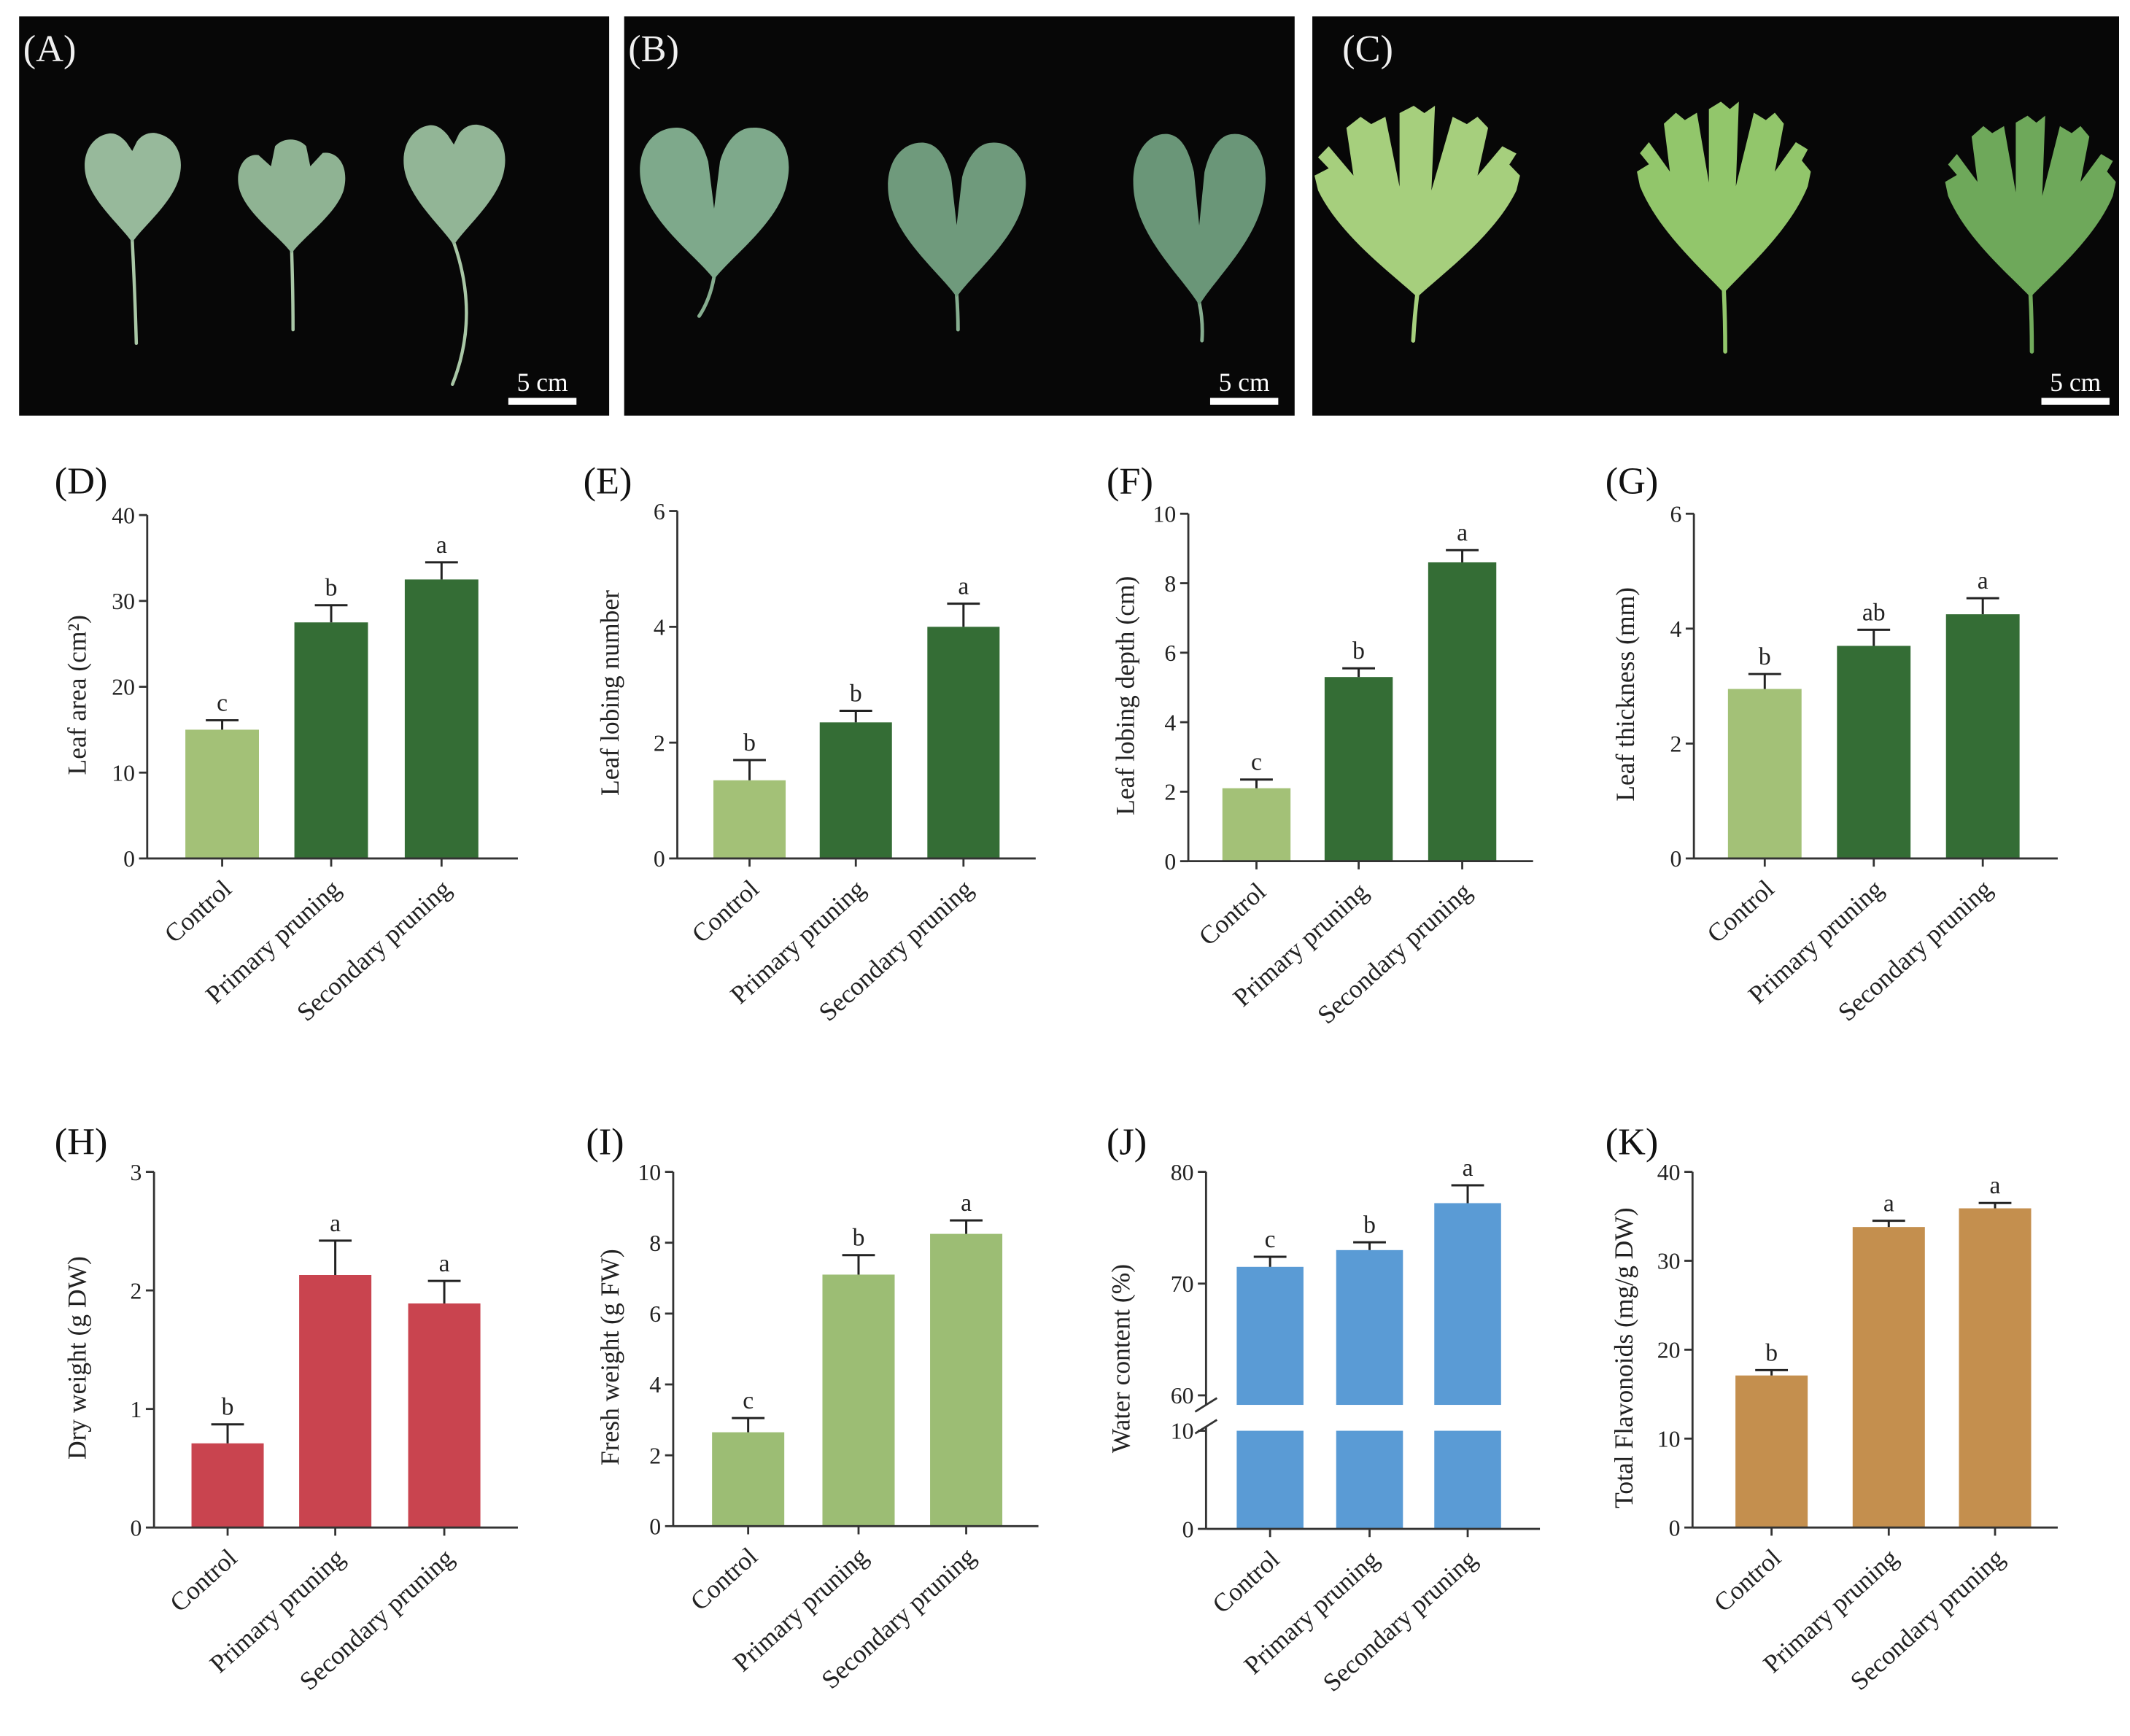 The image size is (2130, 1736). I want to click on y-axis-label: Leaf area (cm²), so click(77, 695).